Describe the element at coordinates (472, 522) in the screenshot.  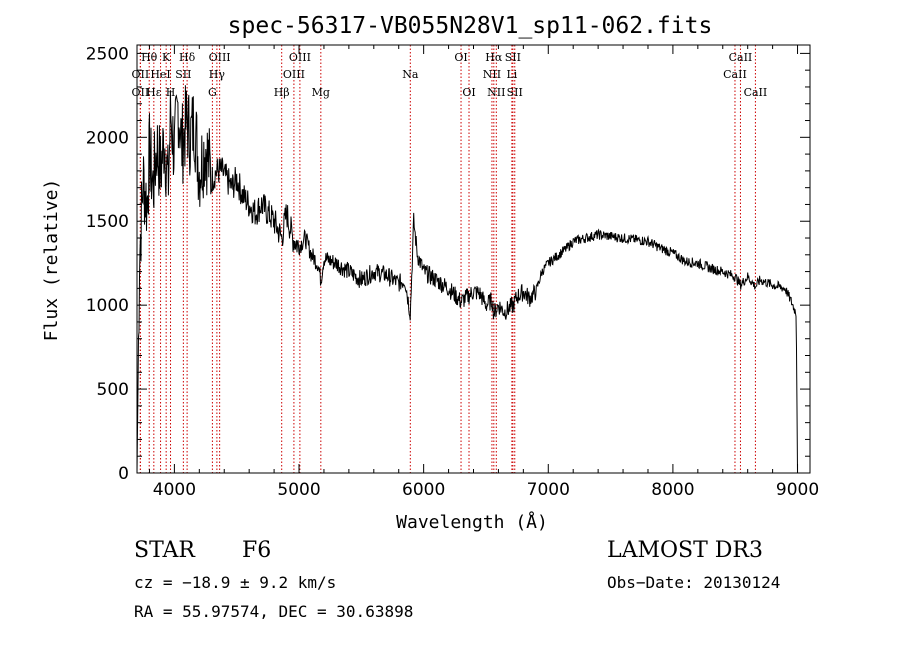
I see `x-axis-label: Wavelength (Å)` at that location.